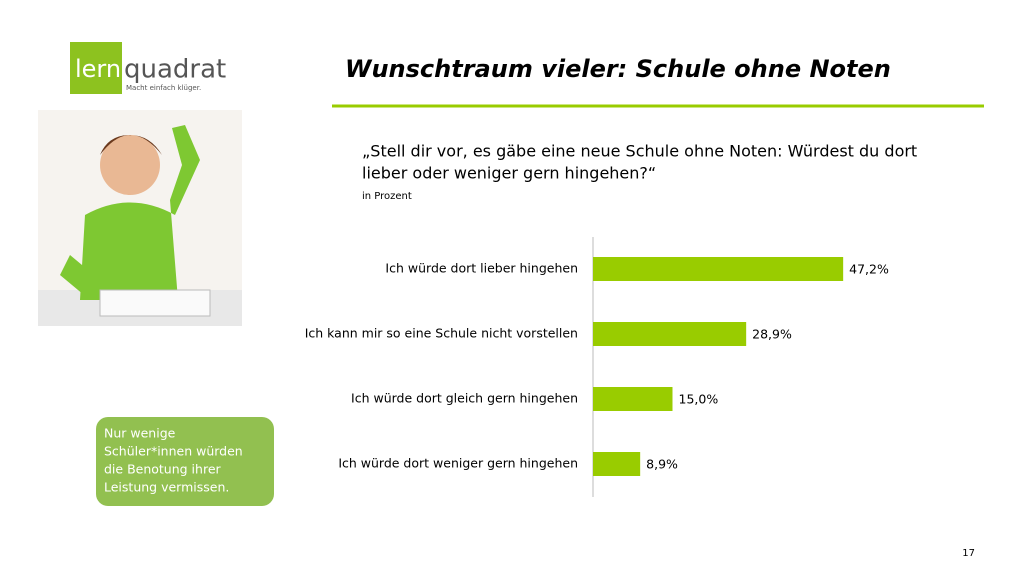  I want to click on page-number: 17, so click(968, 553).